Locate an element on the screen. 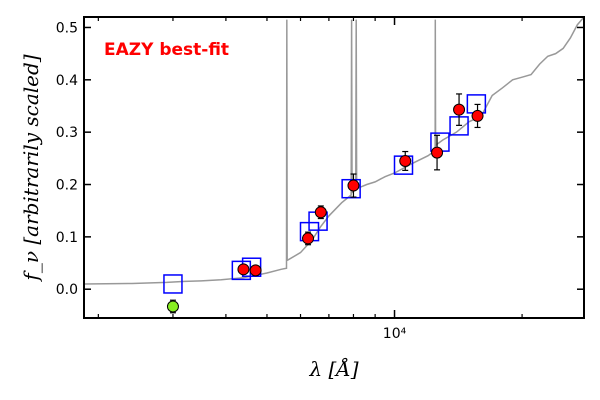 The width and height of the screenshot is (600, 400). y-tick-label: 0.3 is located at coordinates (67, 133).